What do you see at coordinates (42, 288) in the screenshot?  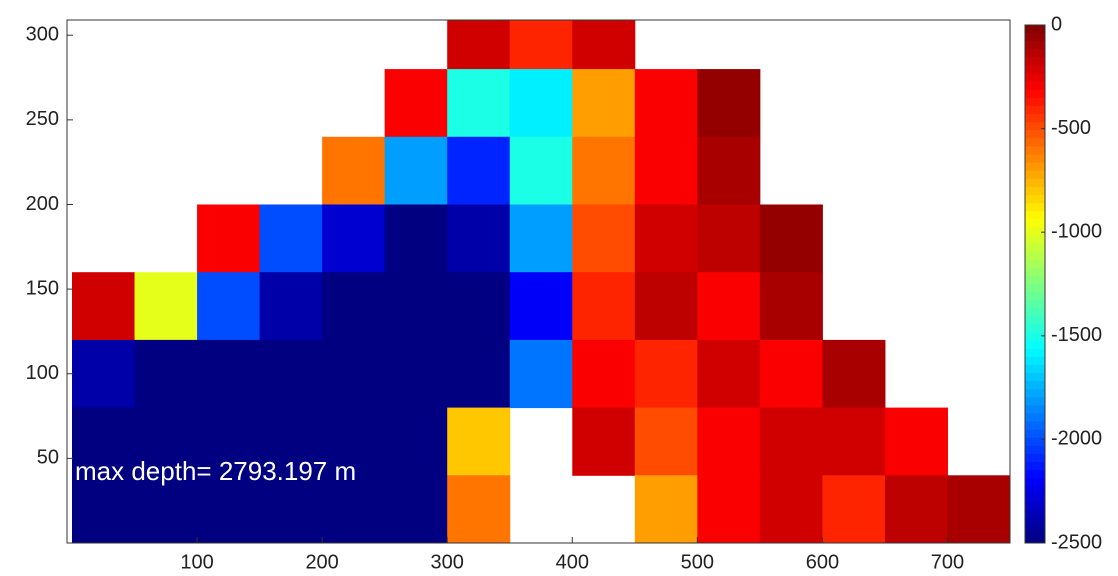 I see `y-tick-label: 150` at bounding box center [42, 288].